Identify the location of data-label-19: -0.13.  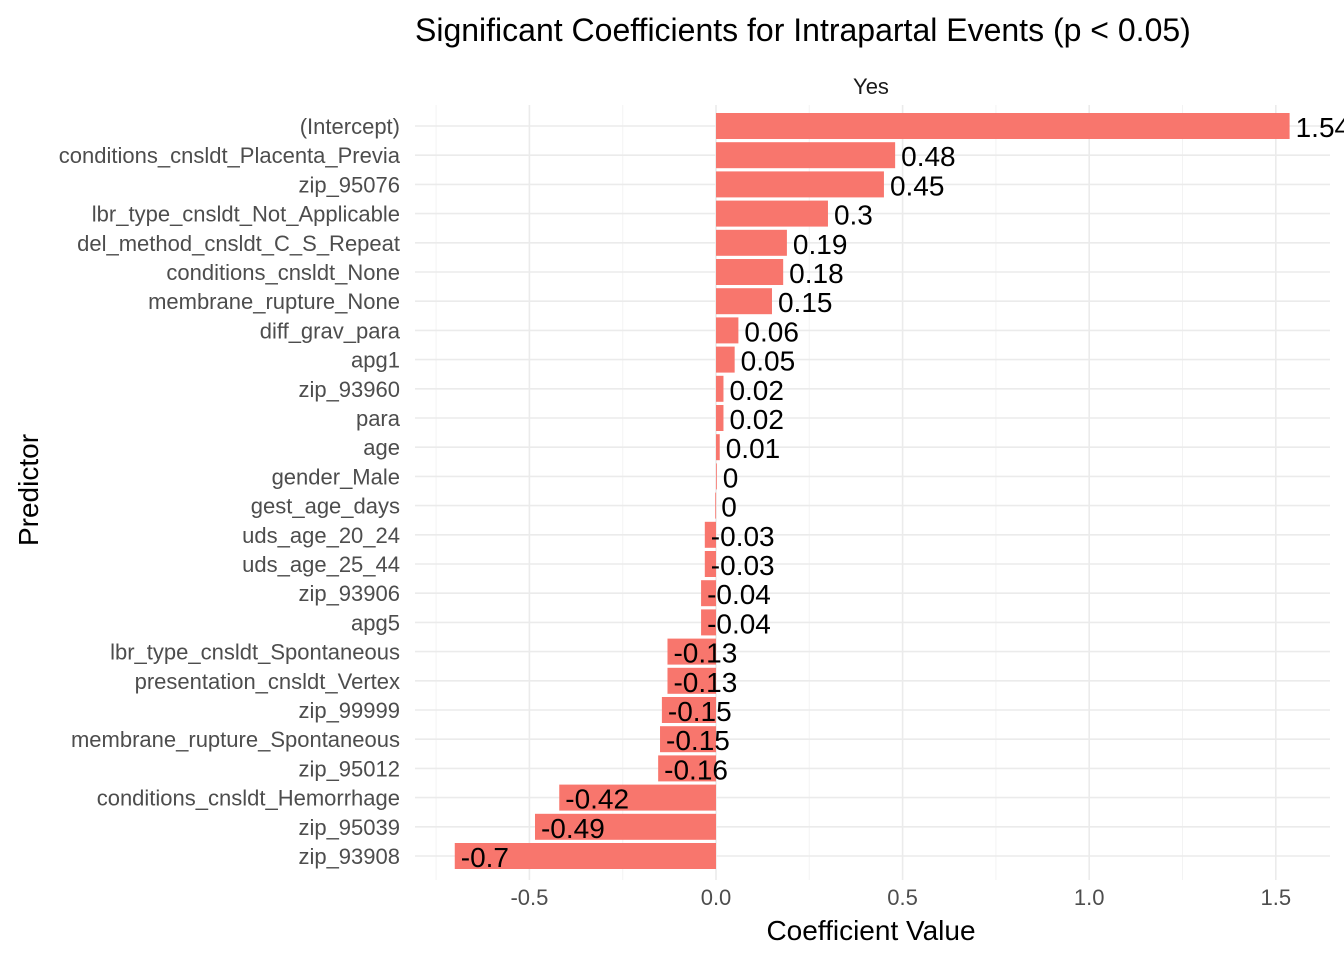
(705, 682).